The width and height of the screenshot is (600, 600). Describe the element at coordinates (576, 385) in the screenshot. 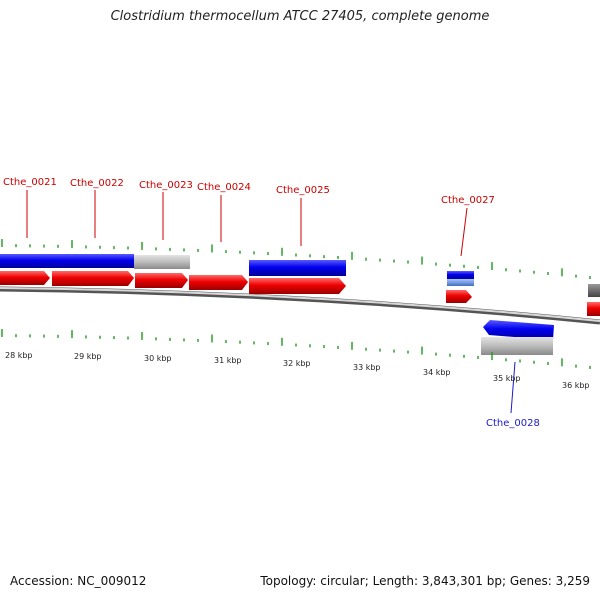

I see `scale-label-36kbp: 36 kbp` at that location.